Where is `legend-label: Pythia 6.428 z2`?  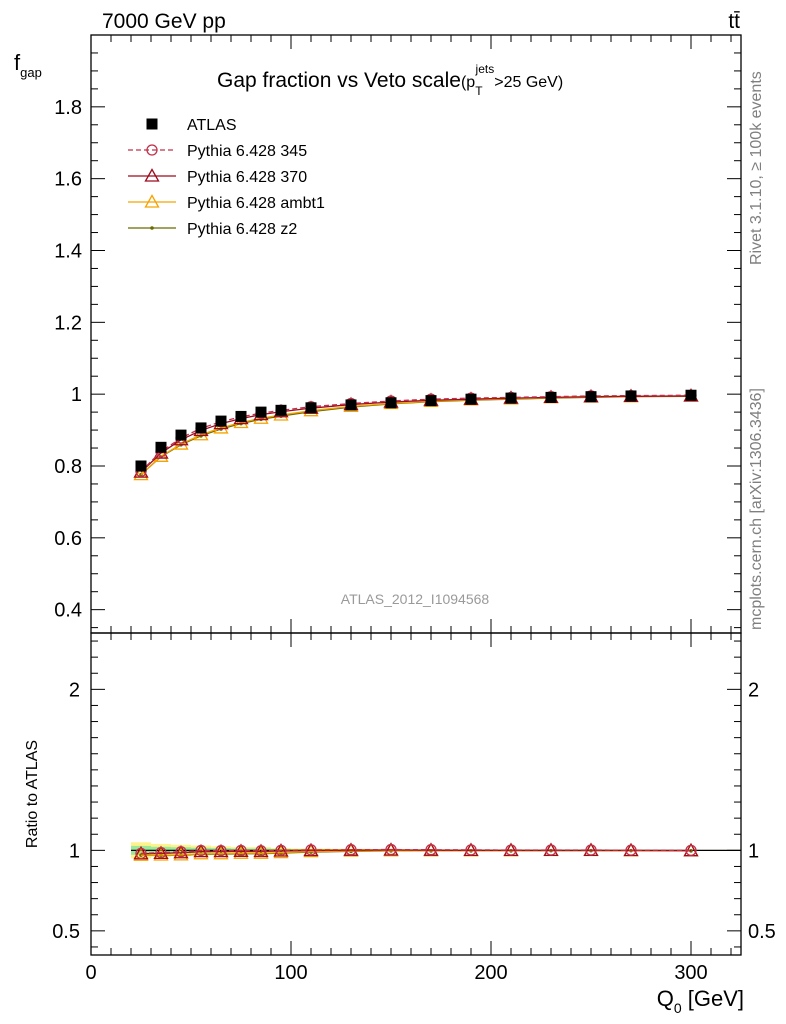 legend-label: Pythia 6.428 z2 is located at coordinates (242, 229).